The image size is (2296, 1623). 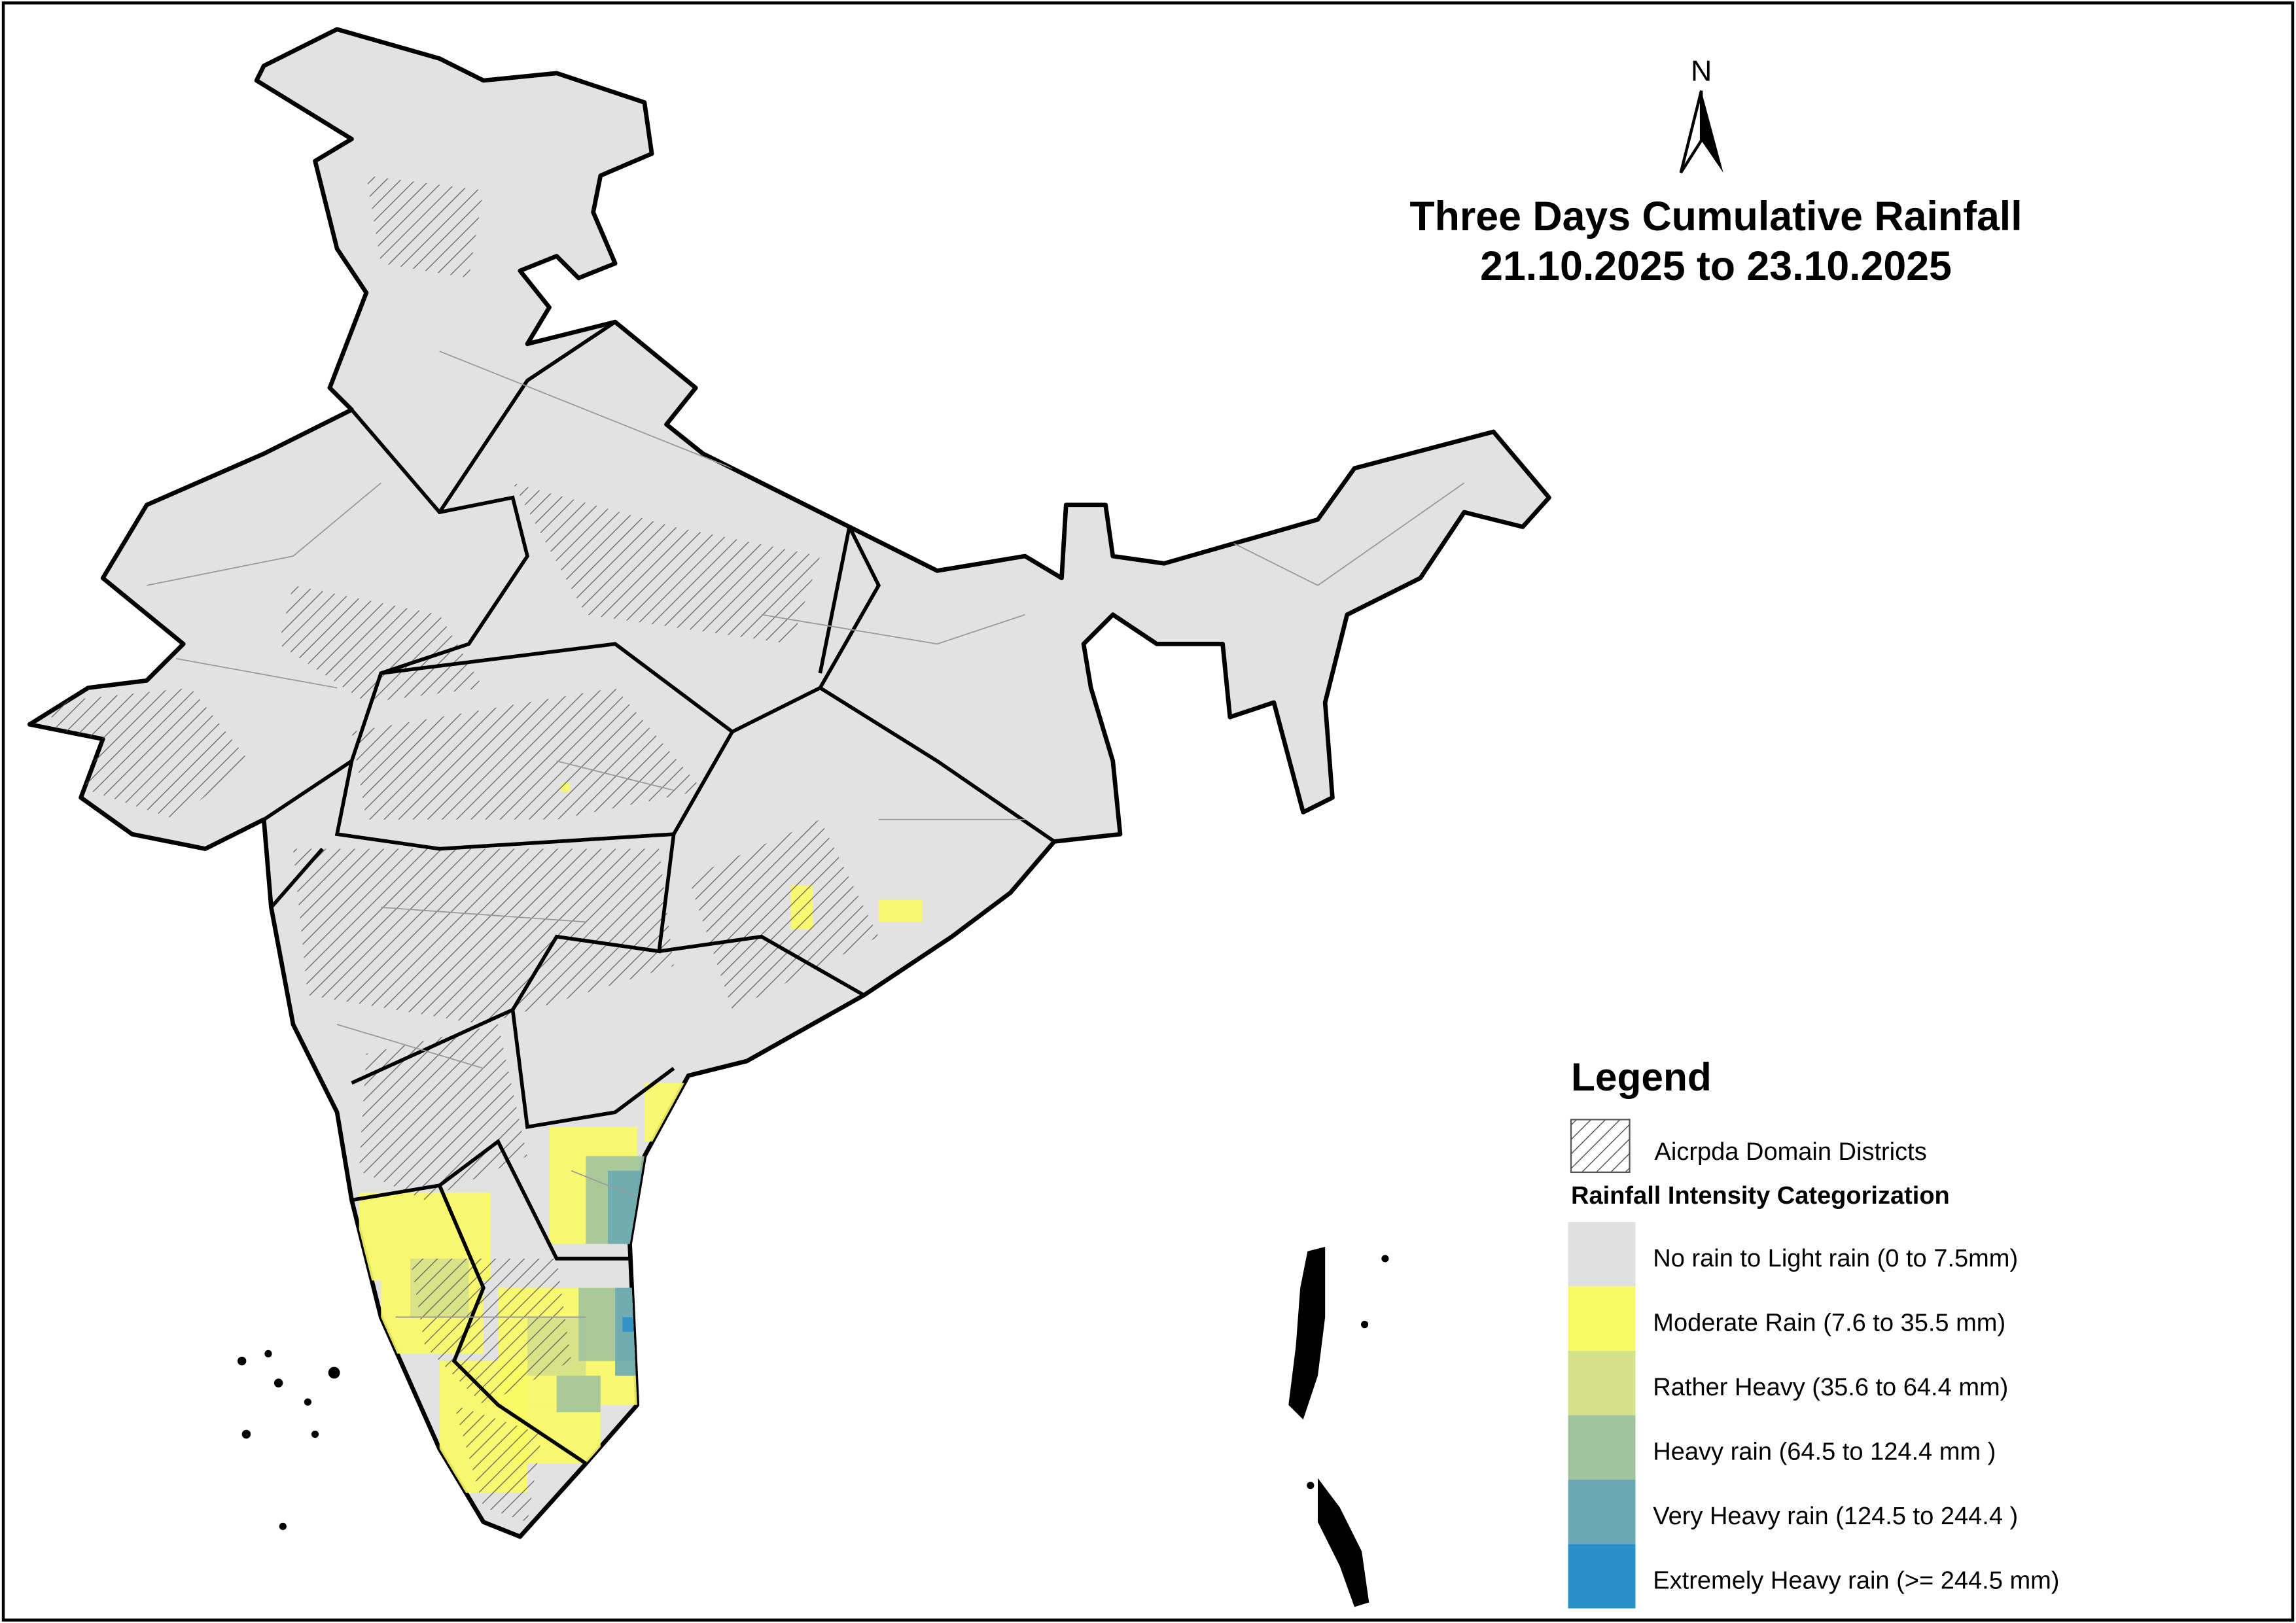 I want to click on legend-label: Heavy rain (64.5 to 124.4 mm ), so click(x=1824, y=1452).